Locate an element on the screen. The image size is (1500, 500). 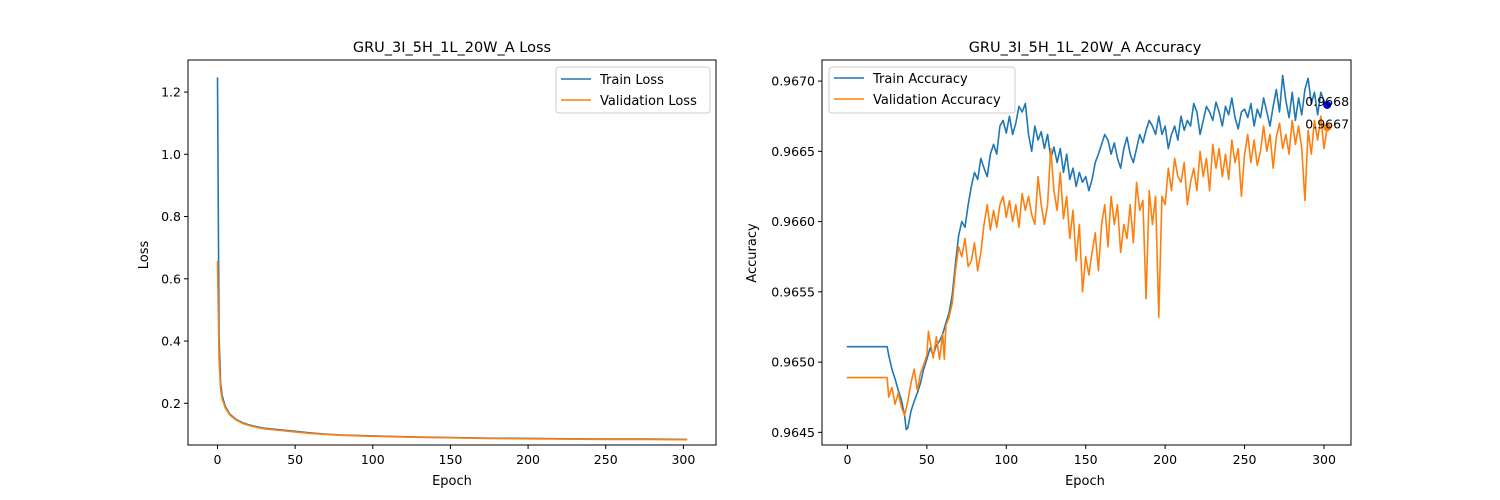
accuracy-final-value-label-train: 0.9668 is located at coordinates (1327, 101).